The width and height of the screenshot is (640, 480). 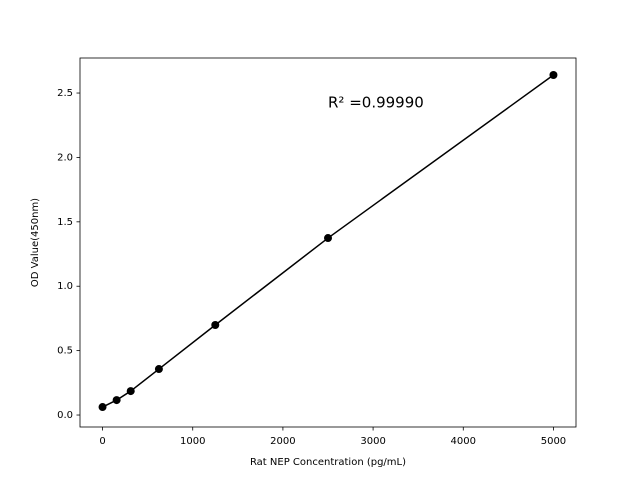 I want to click on x-tick-label: 5000, so click(x=553, y=441).